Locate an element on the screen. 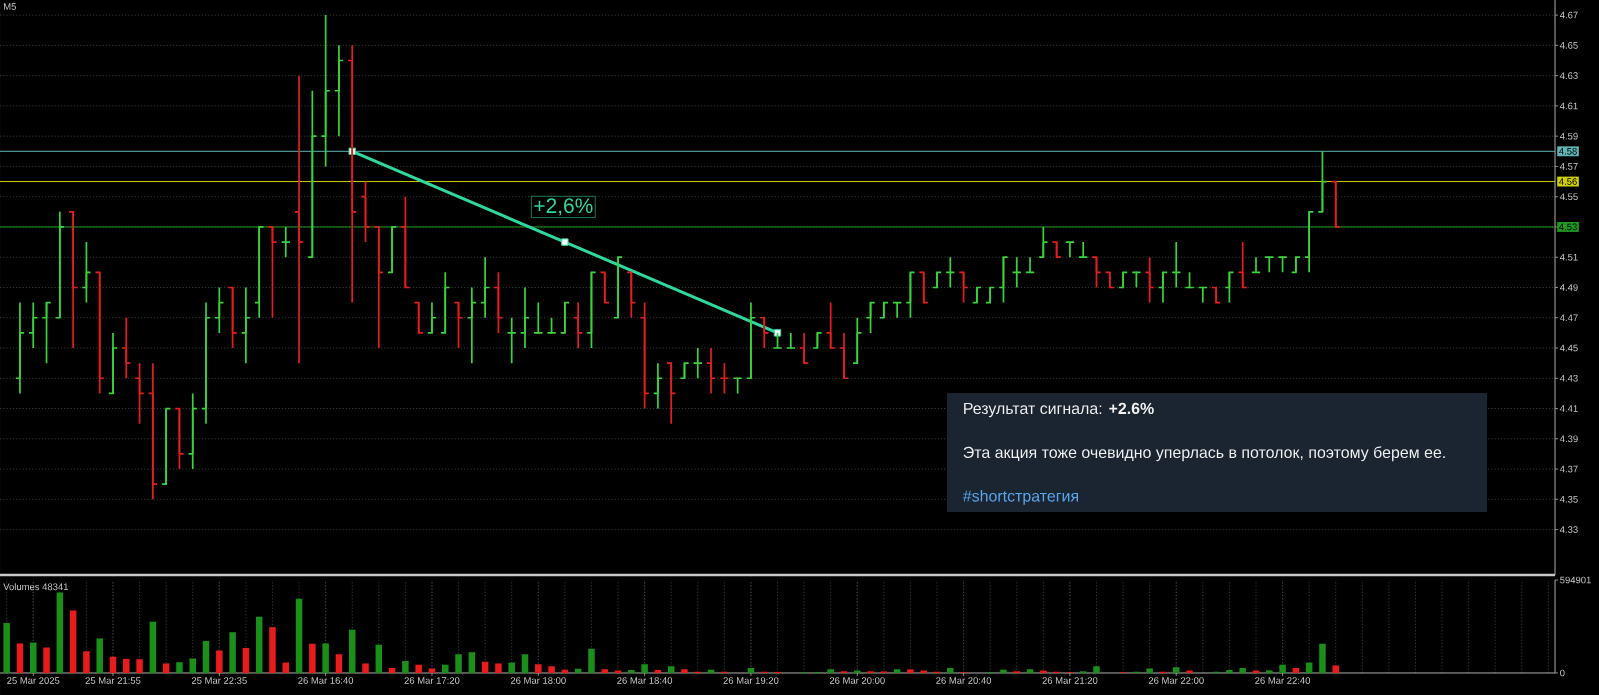 This screenshot has width=1599, height=695. y-tick-label: 4.37 is located at coordinates (1568, 469).